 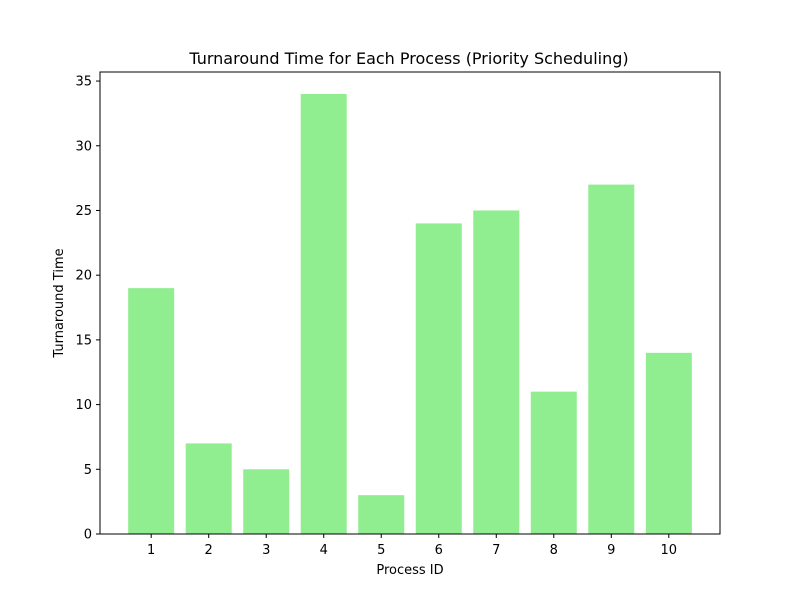 I want to click on y-axis-label: Turnaround Time, so click(x=59, y=303).